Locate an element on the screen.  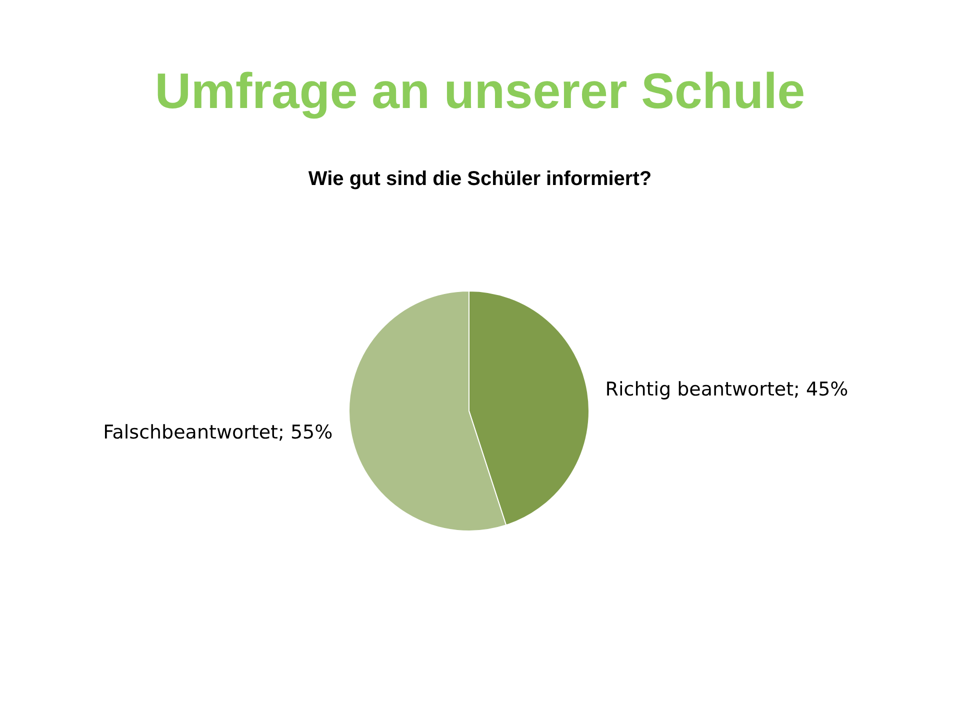
chart-title: Umfrage an unserer Schule is located at coordinates (480, 91).